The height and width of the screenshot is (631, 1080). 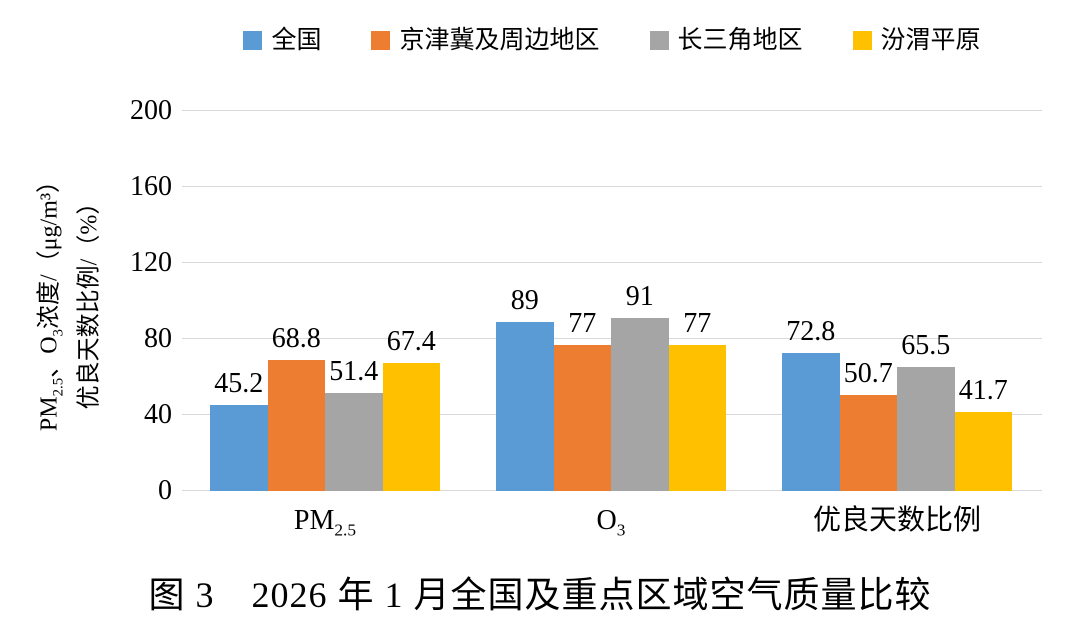 What do you see at coordinates (151, 110) in the screenshot?
I see `y-tick-label: 200` at bounding box center [151, 110].